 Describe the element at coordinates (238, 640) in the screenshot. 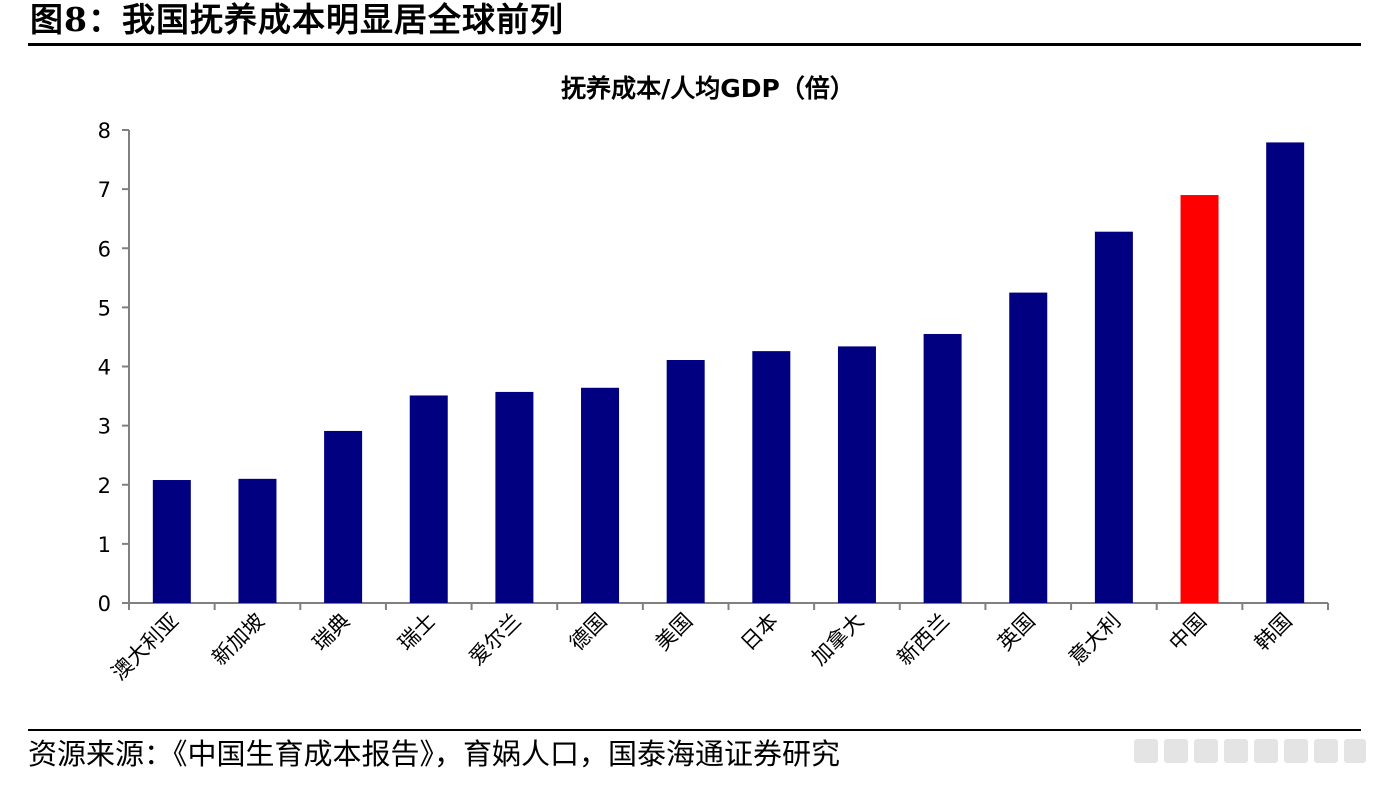

I see `x-tick-label: 新加坡` at that location.